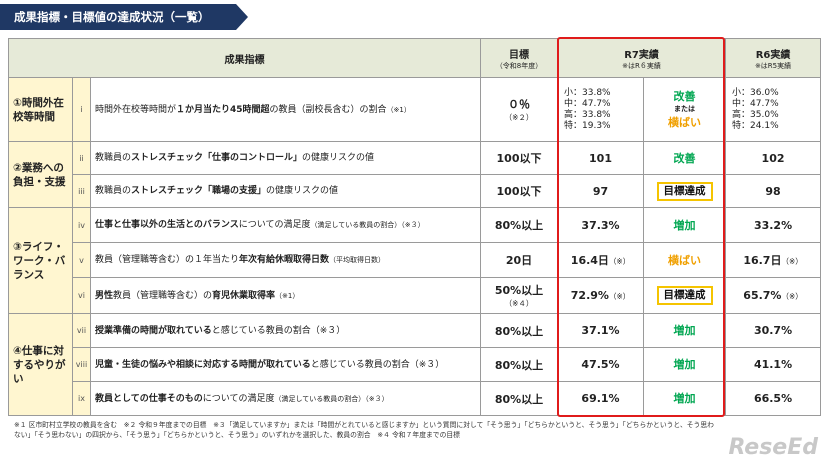  I want to click on r7-value: 16.4日, so click(589, 260).